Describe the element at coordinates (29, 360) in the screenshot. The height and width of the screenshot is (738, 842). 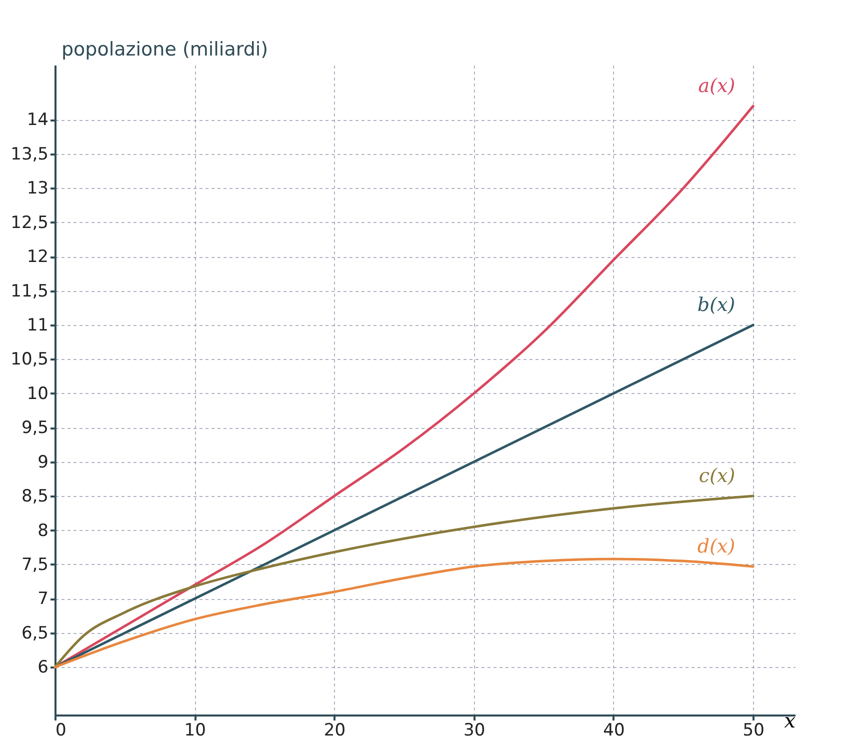
I see `y-tick-label: 10,5` at that location.